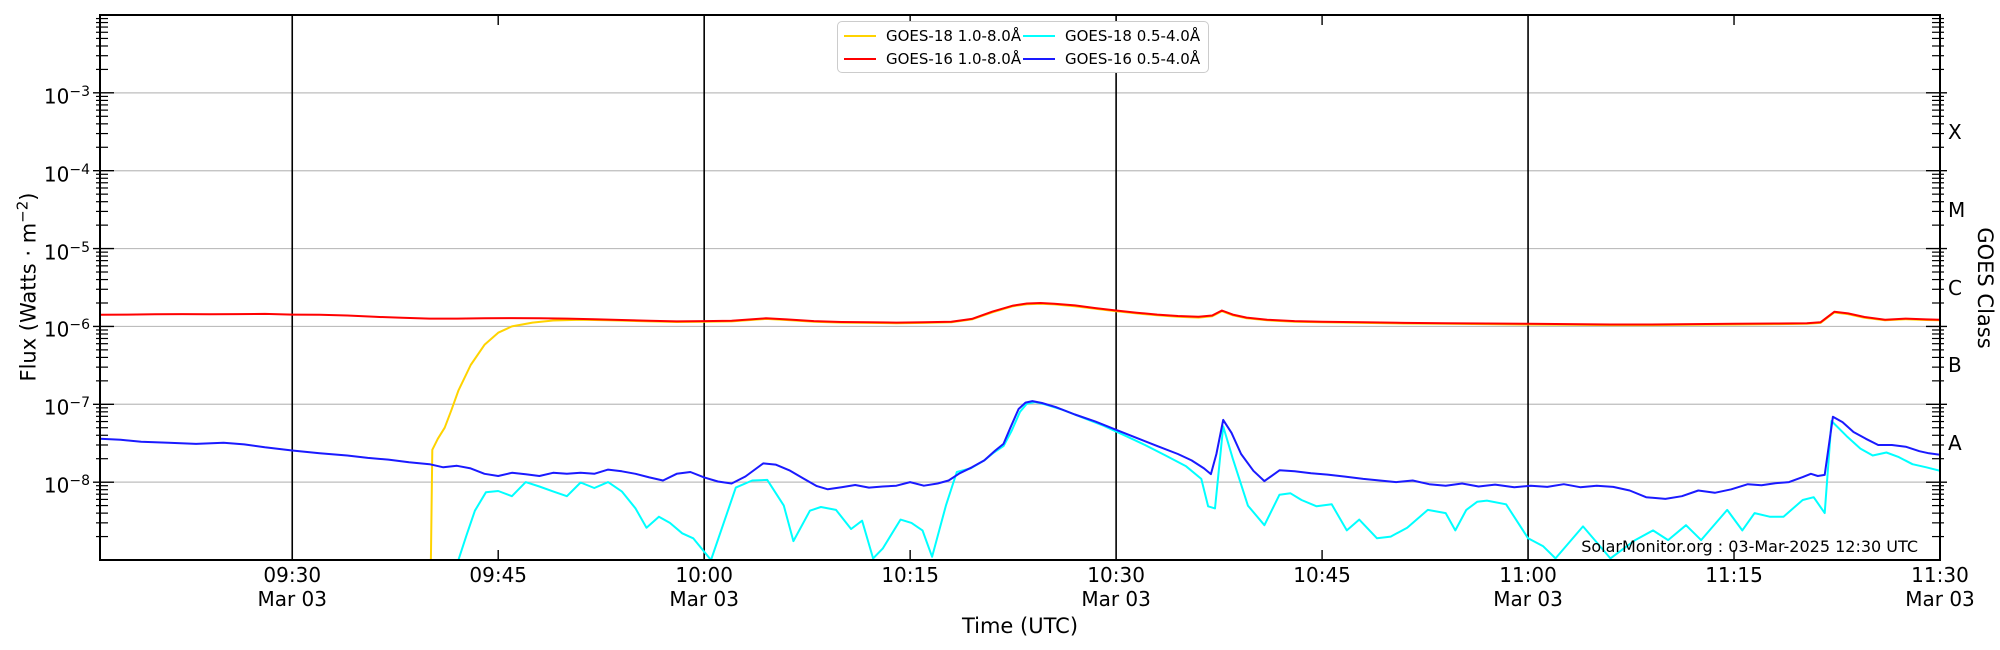 The image size is (2000, 650). I want to click on x-tick-label-major: 09:30 Mar 03, so click(292, 587).